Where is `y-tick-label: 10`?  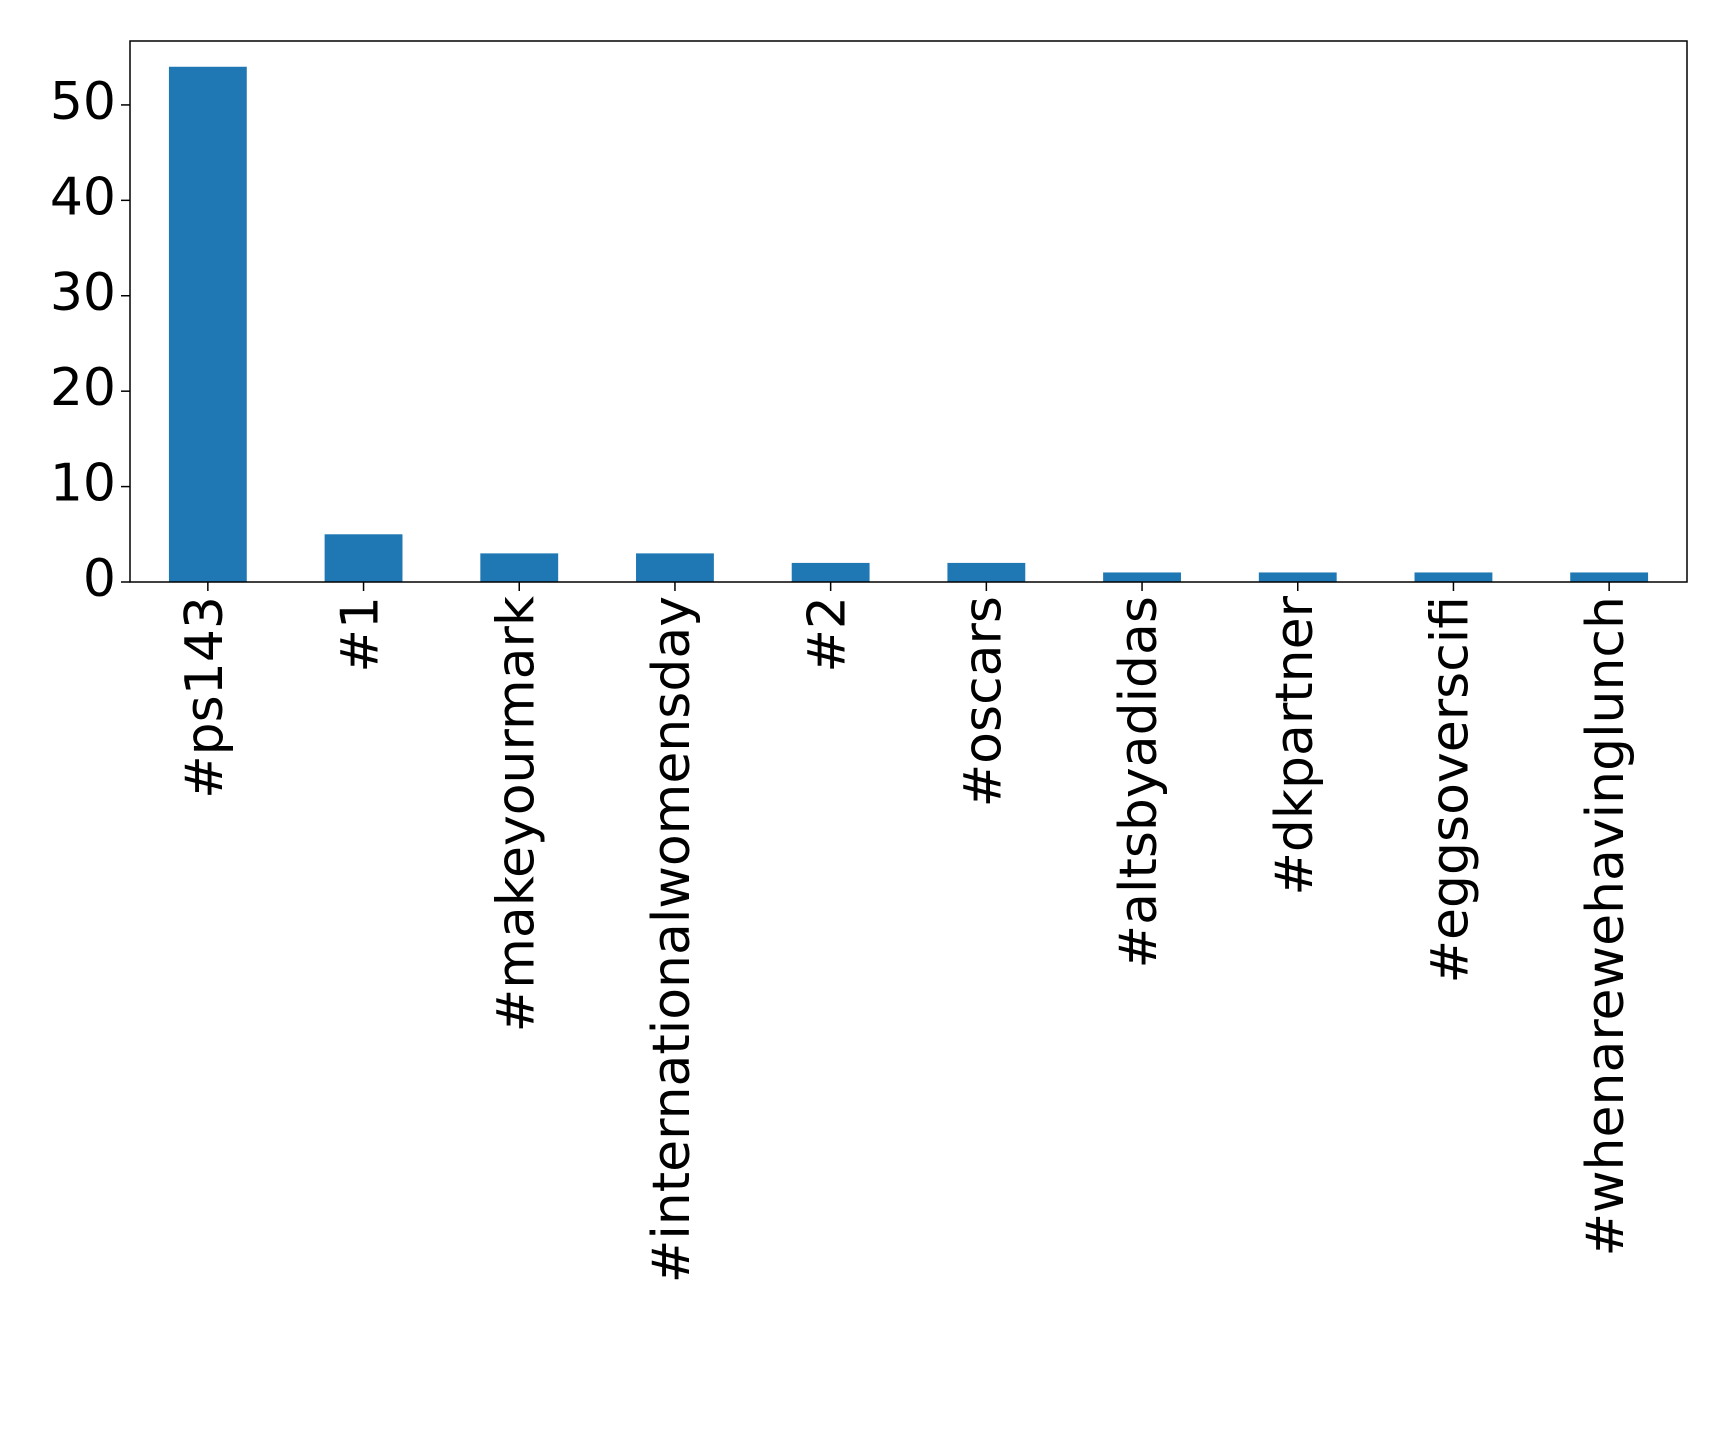 y-tick-label: 10 is located at coordinates (83, 484).